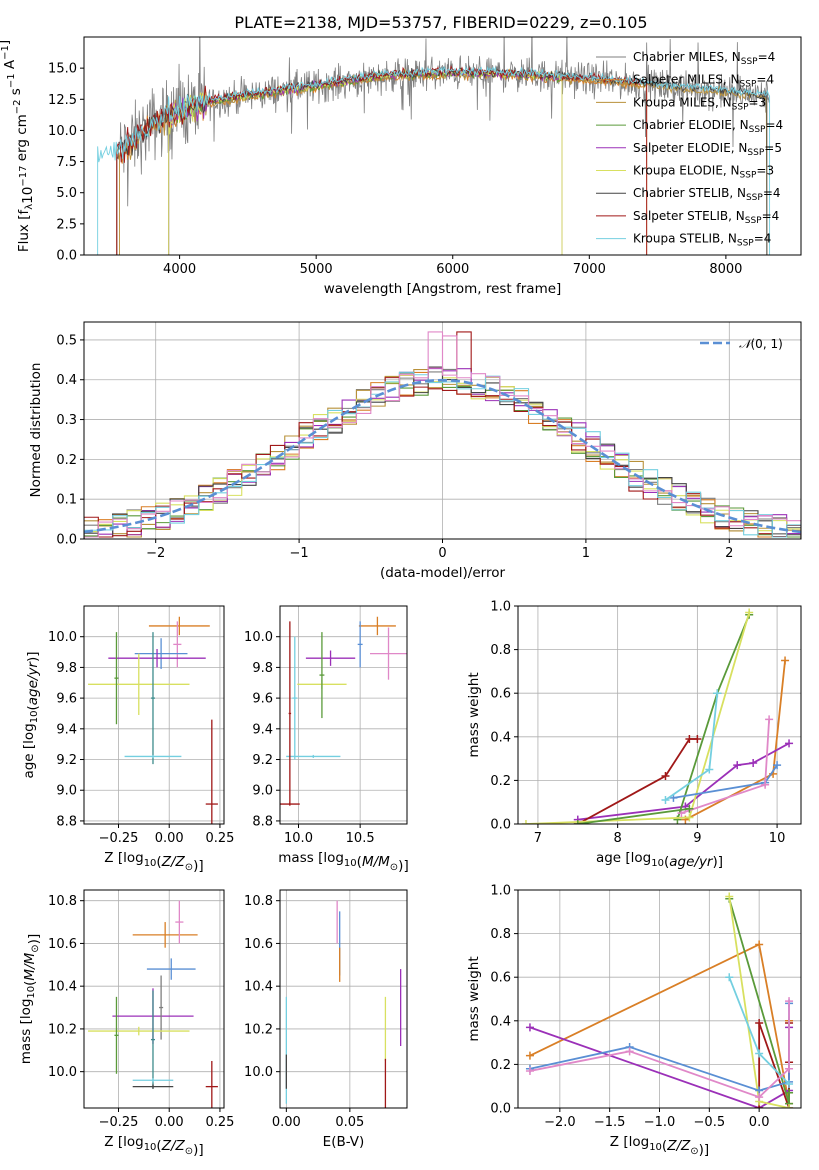 This screenshot has height=1170, width=819. I want to click on x-tick-label: −0.25, so click(119, 1122).